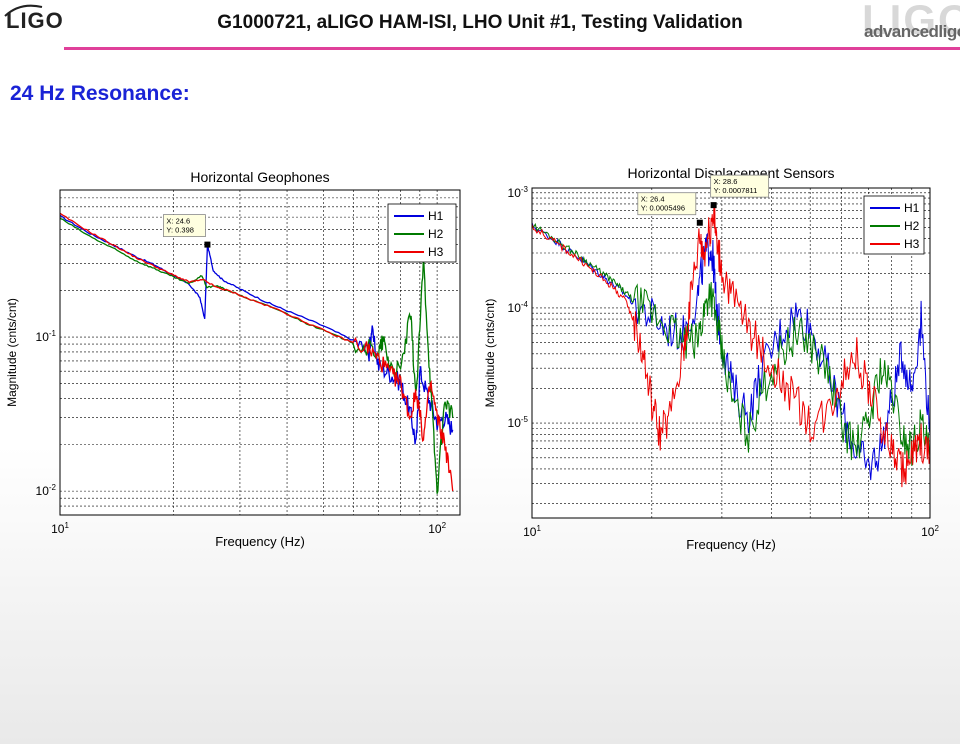 This screenshot has height=744, width=960. Describe the element at coordinates (912, 31) in the screenshot. I see `logo-right-small: advancedligo` at that location.